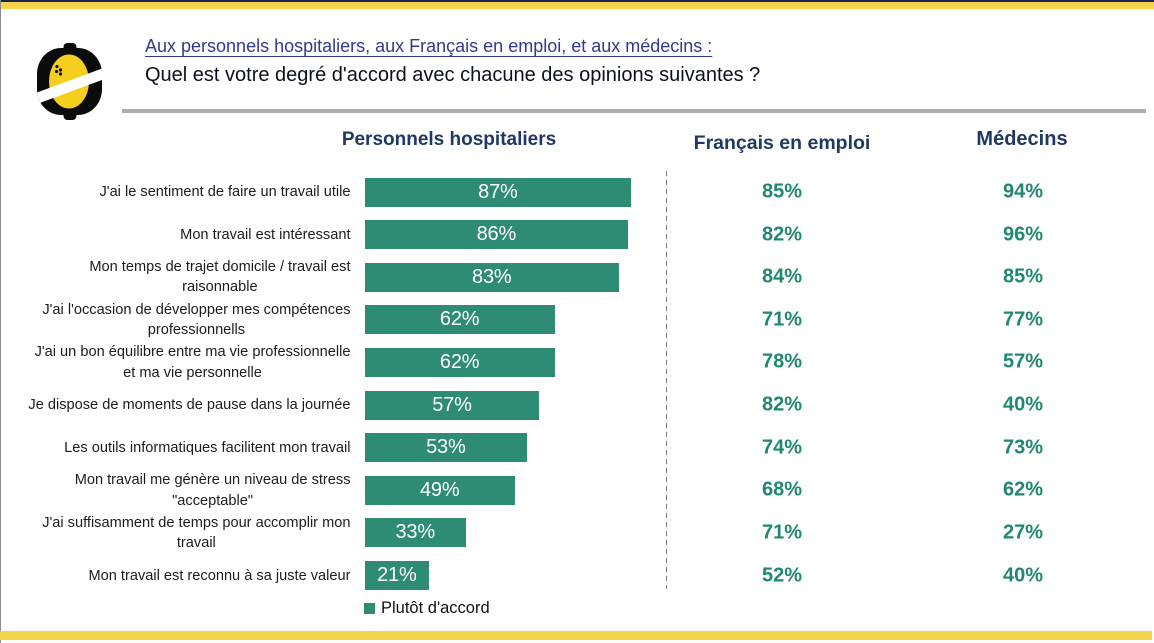  I want to click on bar: 21%, so click(396, 576).